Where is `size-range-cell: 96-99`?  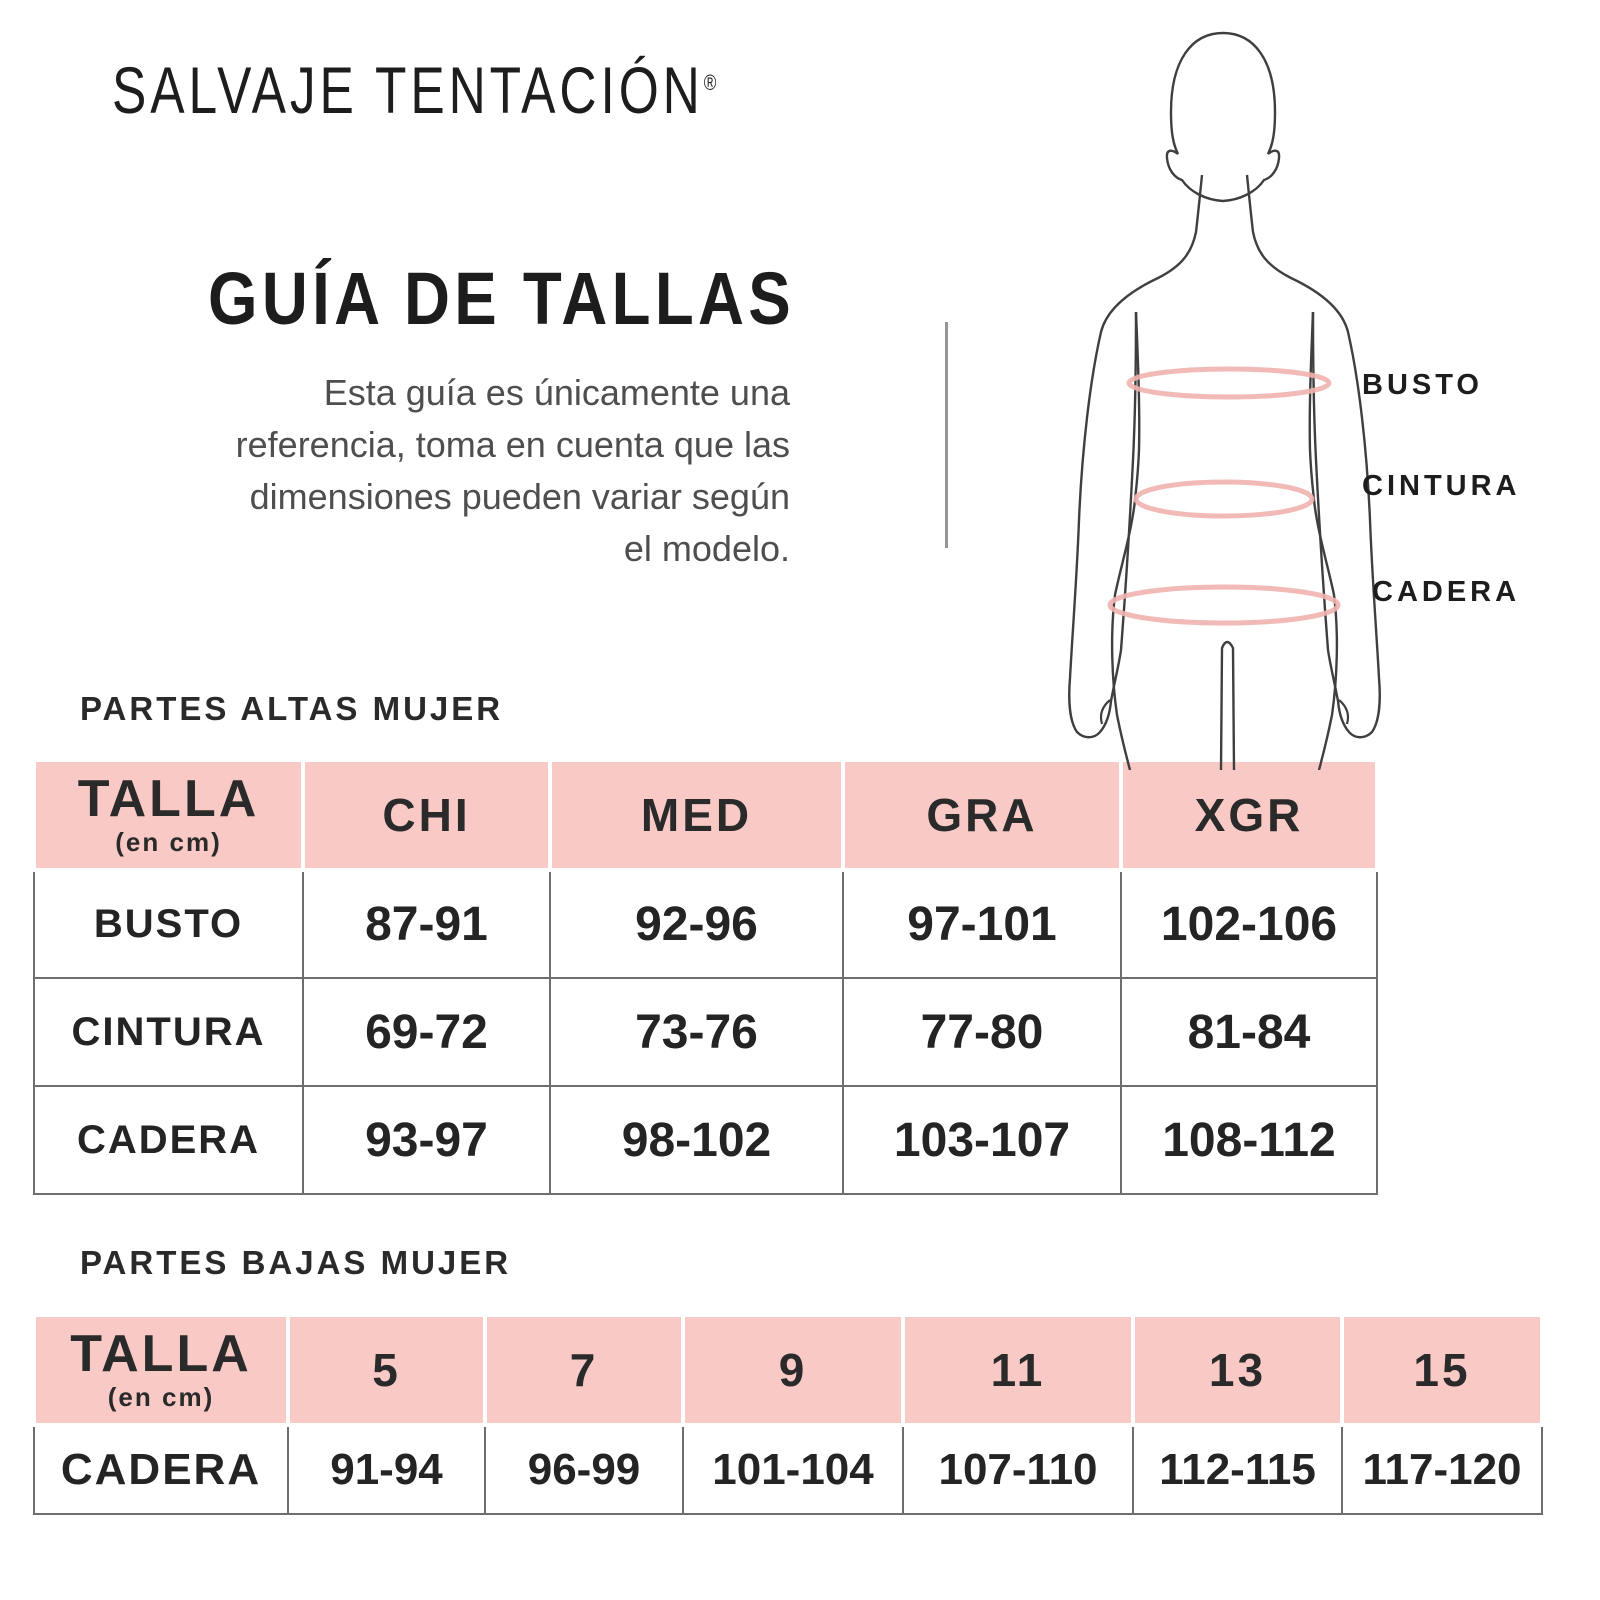 size-range-cell: 96-99 is located at coordinates (584, 1469).